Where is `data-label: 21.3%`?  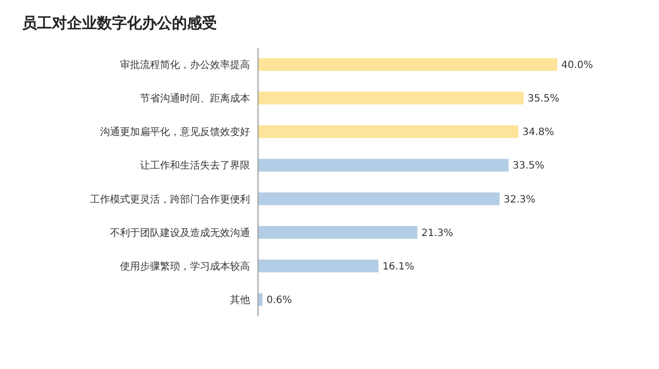 data-label: 21.3% is located at coordinates (437, 233).